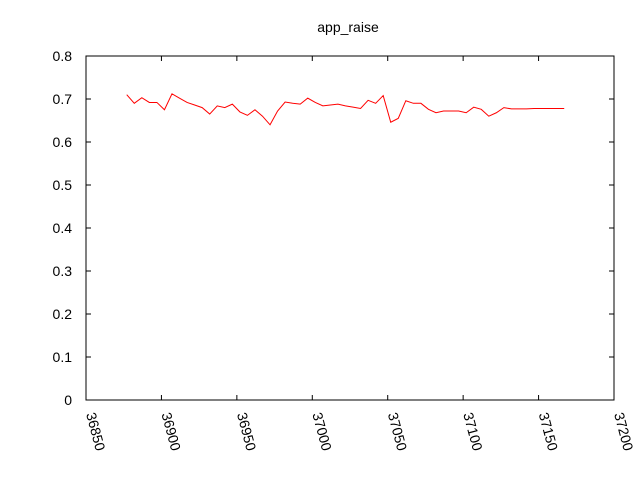  I want to click on x-tick-label: 37000, so click(322, 432).